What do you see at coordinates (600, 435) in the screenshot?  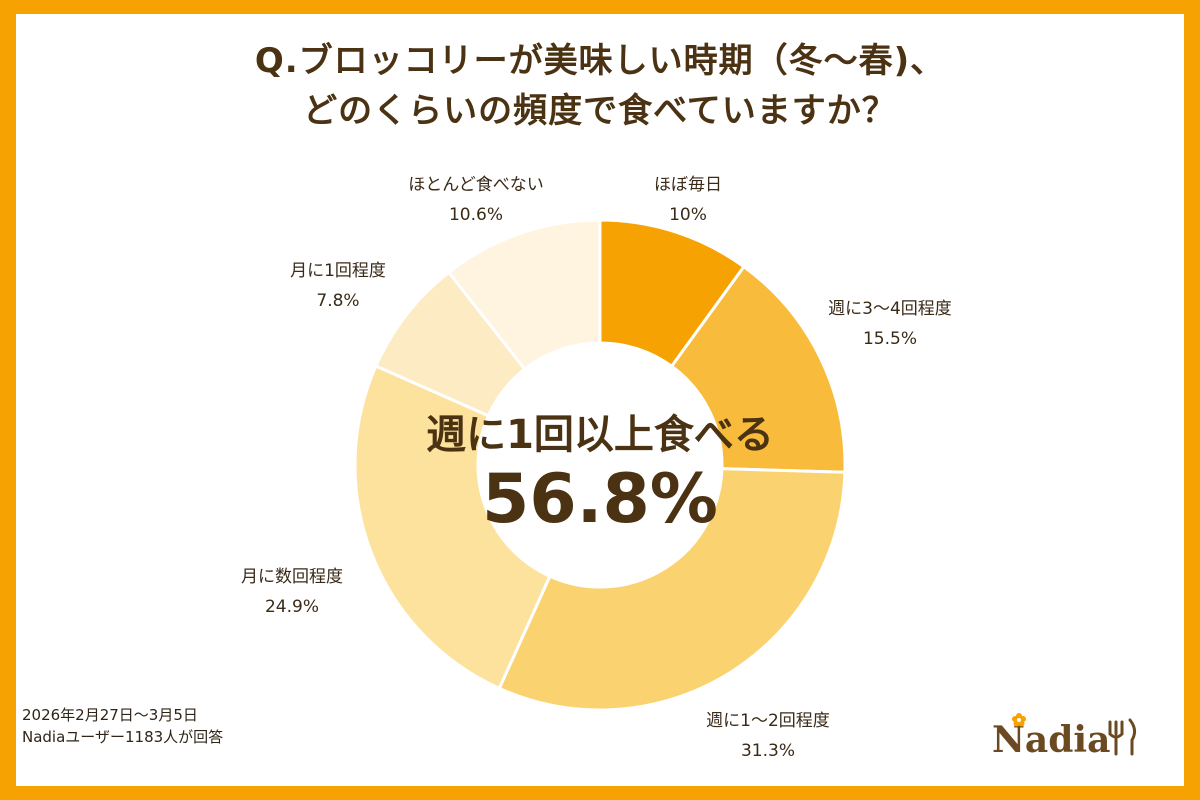 I see `center-label: 週に1回以上食べる` at bounding box center [600, 435].